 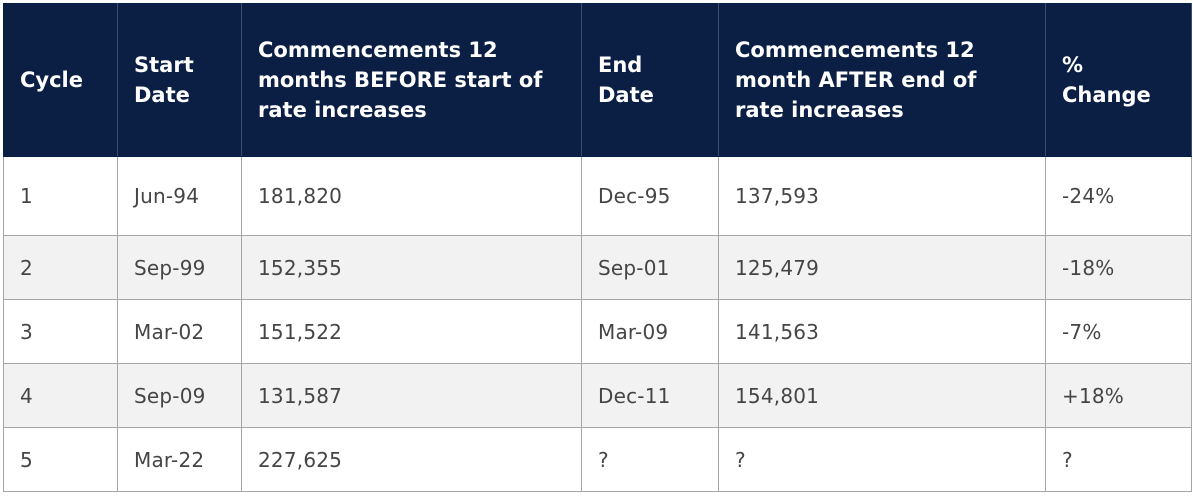 I want to click on table-cell: 151,522, so click(x=411, y=331).